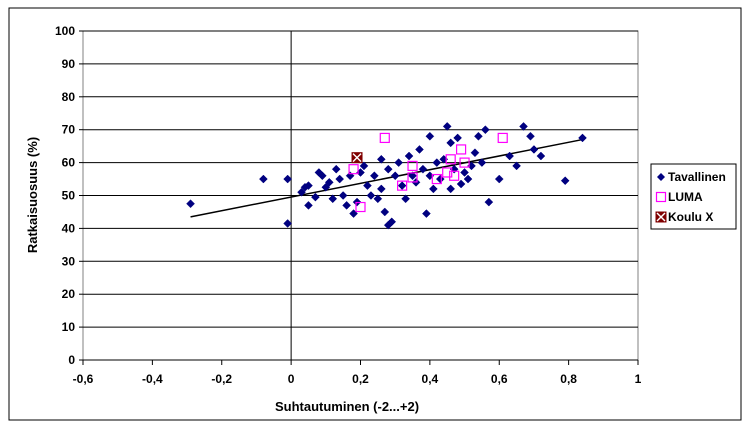  I want to click on legend-square-x-marker, so click(661, 217).